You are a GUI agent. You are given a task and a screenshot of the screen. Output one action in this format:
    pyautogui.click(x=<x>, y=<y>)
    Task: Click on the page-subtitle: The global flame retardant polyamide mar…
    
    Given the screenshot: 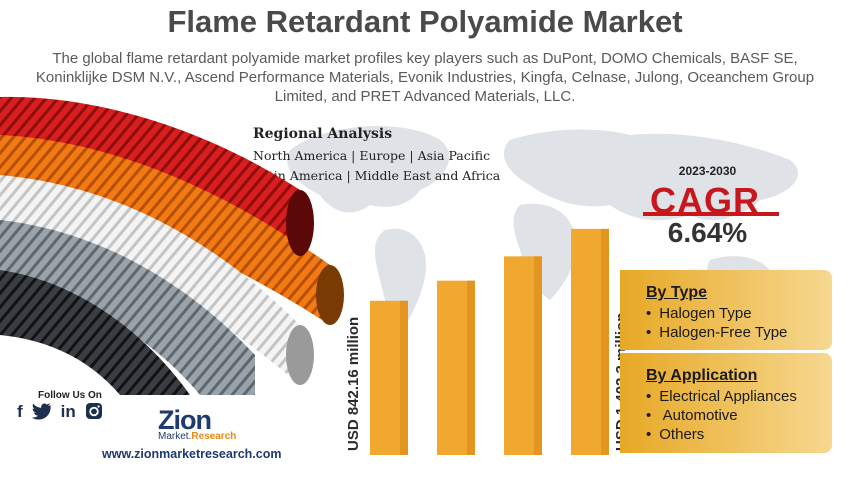 What is the action you would take?
    pyautogui.click(x=425, y=77)
    